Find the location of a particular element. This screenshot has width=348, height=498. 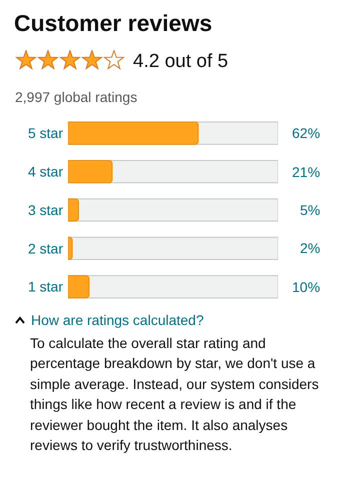

text: How are ratings calculated? is located at coordinates (117, 320).